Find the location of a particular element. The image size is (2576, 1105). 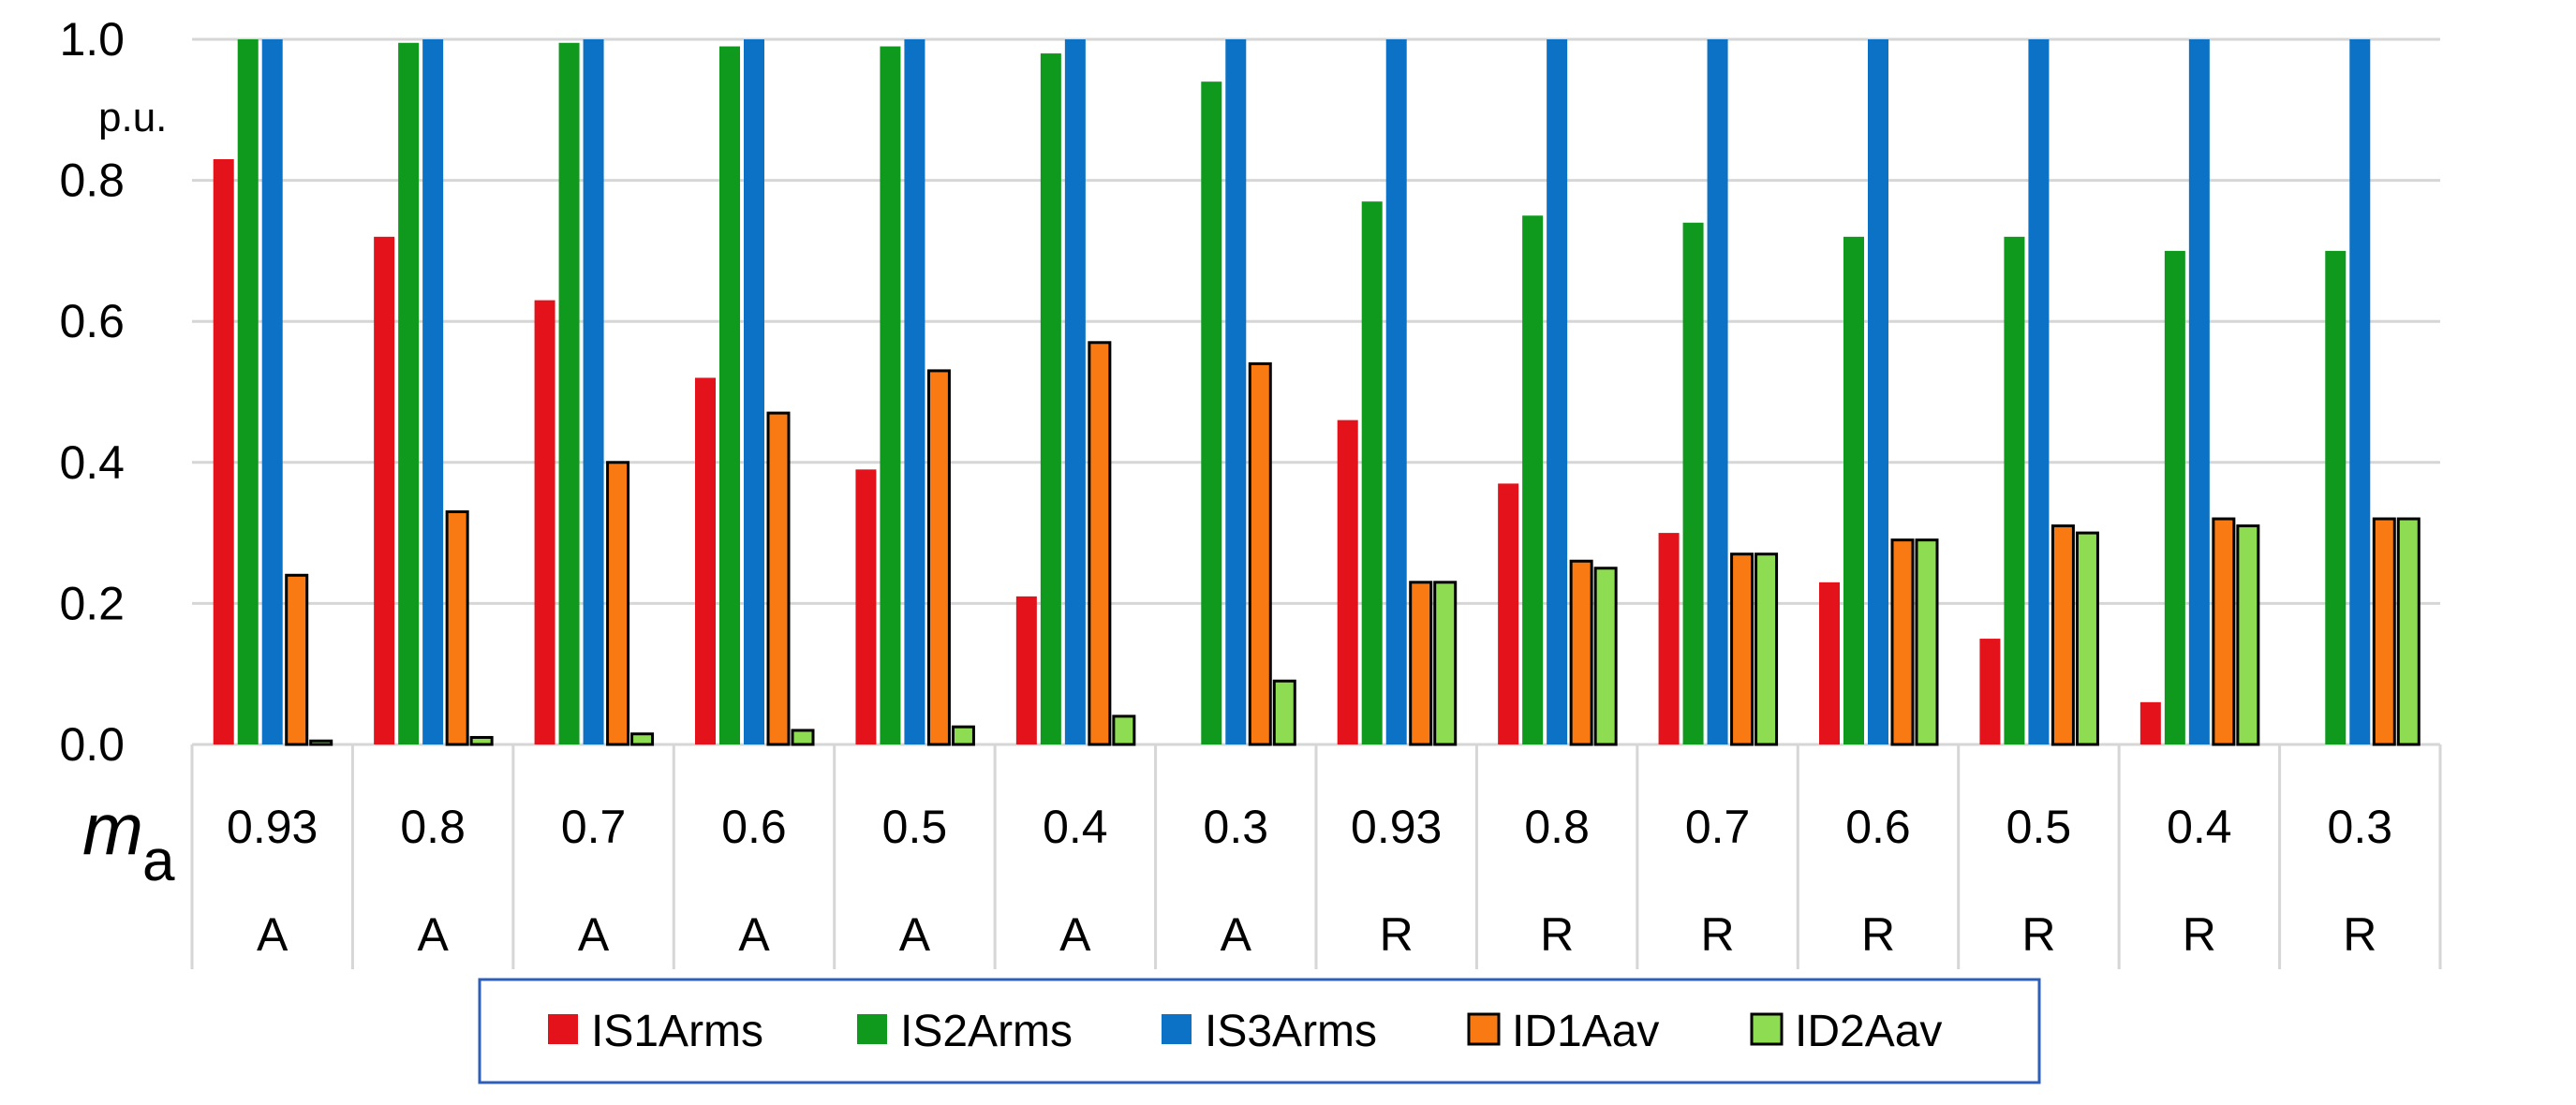

y-tick-label: 0.0 is located at coordinates (92, 744).